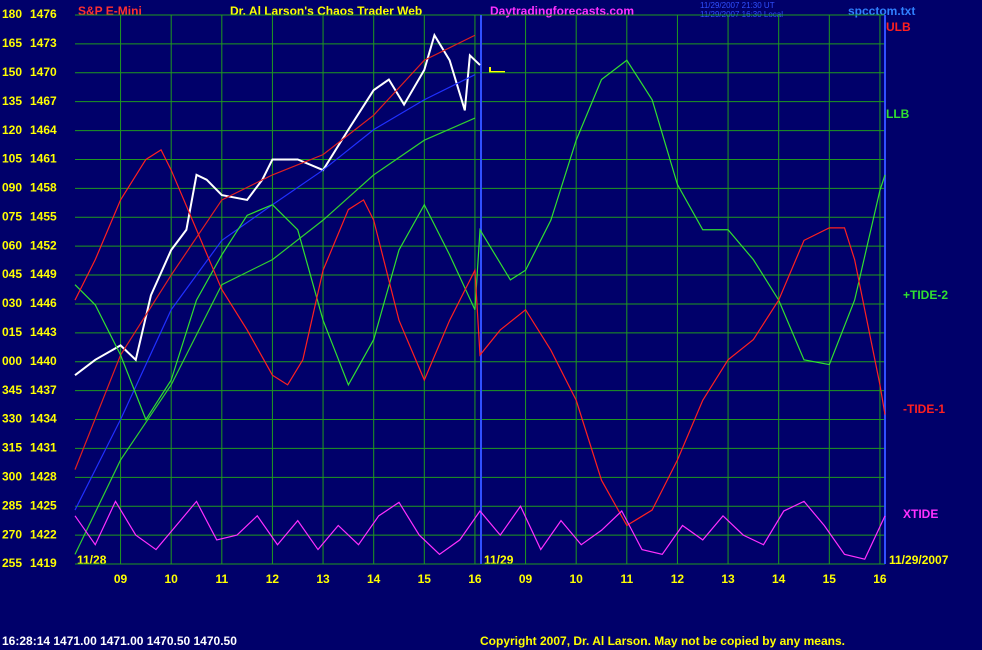 This screenshot has height=650, width=982. Describe the element at coordinates (925, 295) in the screenshot. I see `series-label: +TIDE-2` at that location.